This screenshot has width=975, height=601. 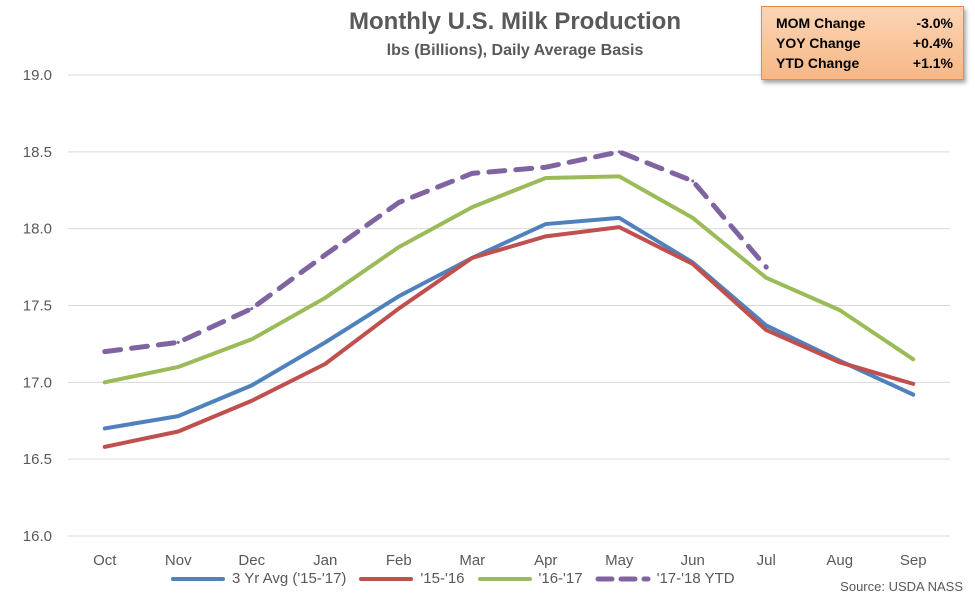 I want to click on legend-item: '16-'17, so click(x=530, y=578).